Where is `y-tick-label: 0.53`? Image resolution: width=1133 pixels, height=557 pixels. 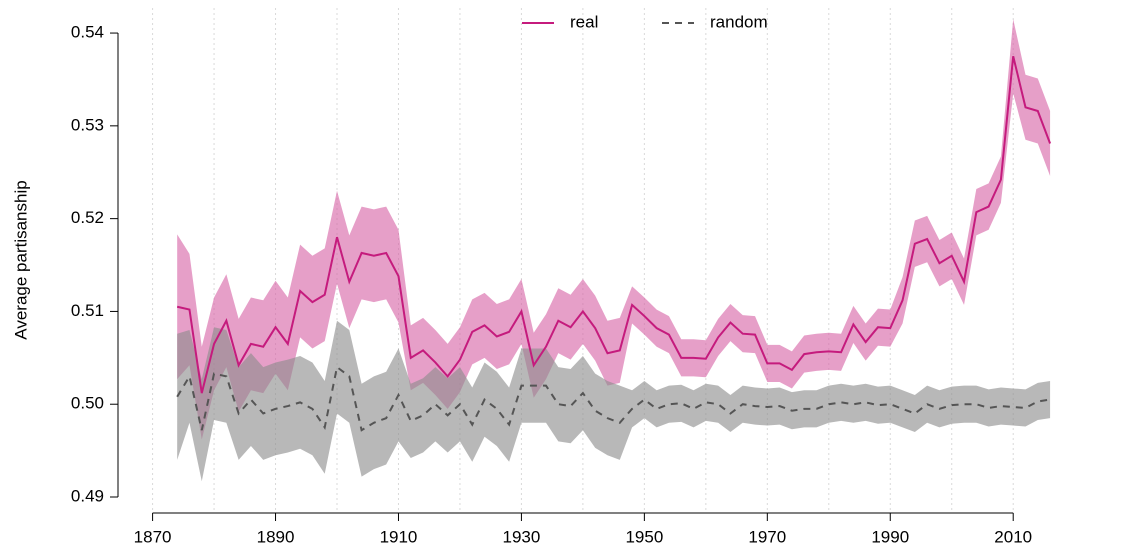
y-tick-label: 0.53 is located at coordinates (87, 124).